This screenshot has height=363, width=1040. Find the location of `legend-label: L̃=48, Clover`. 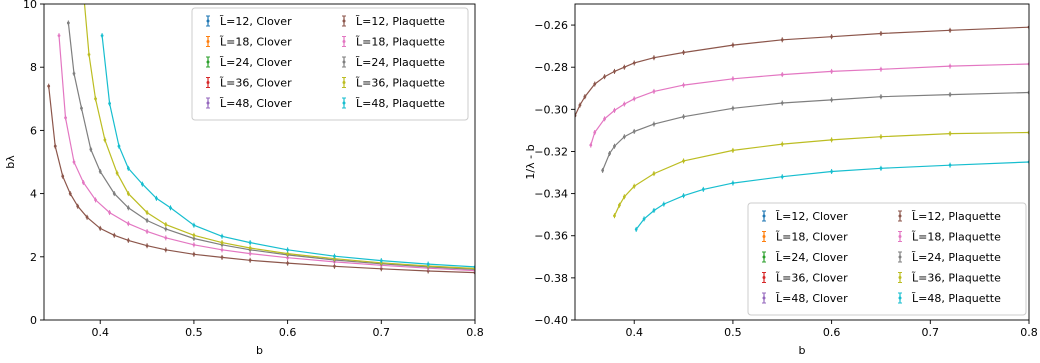

legend-label: L̃=48, Clover is located at coordinates (255, 103).